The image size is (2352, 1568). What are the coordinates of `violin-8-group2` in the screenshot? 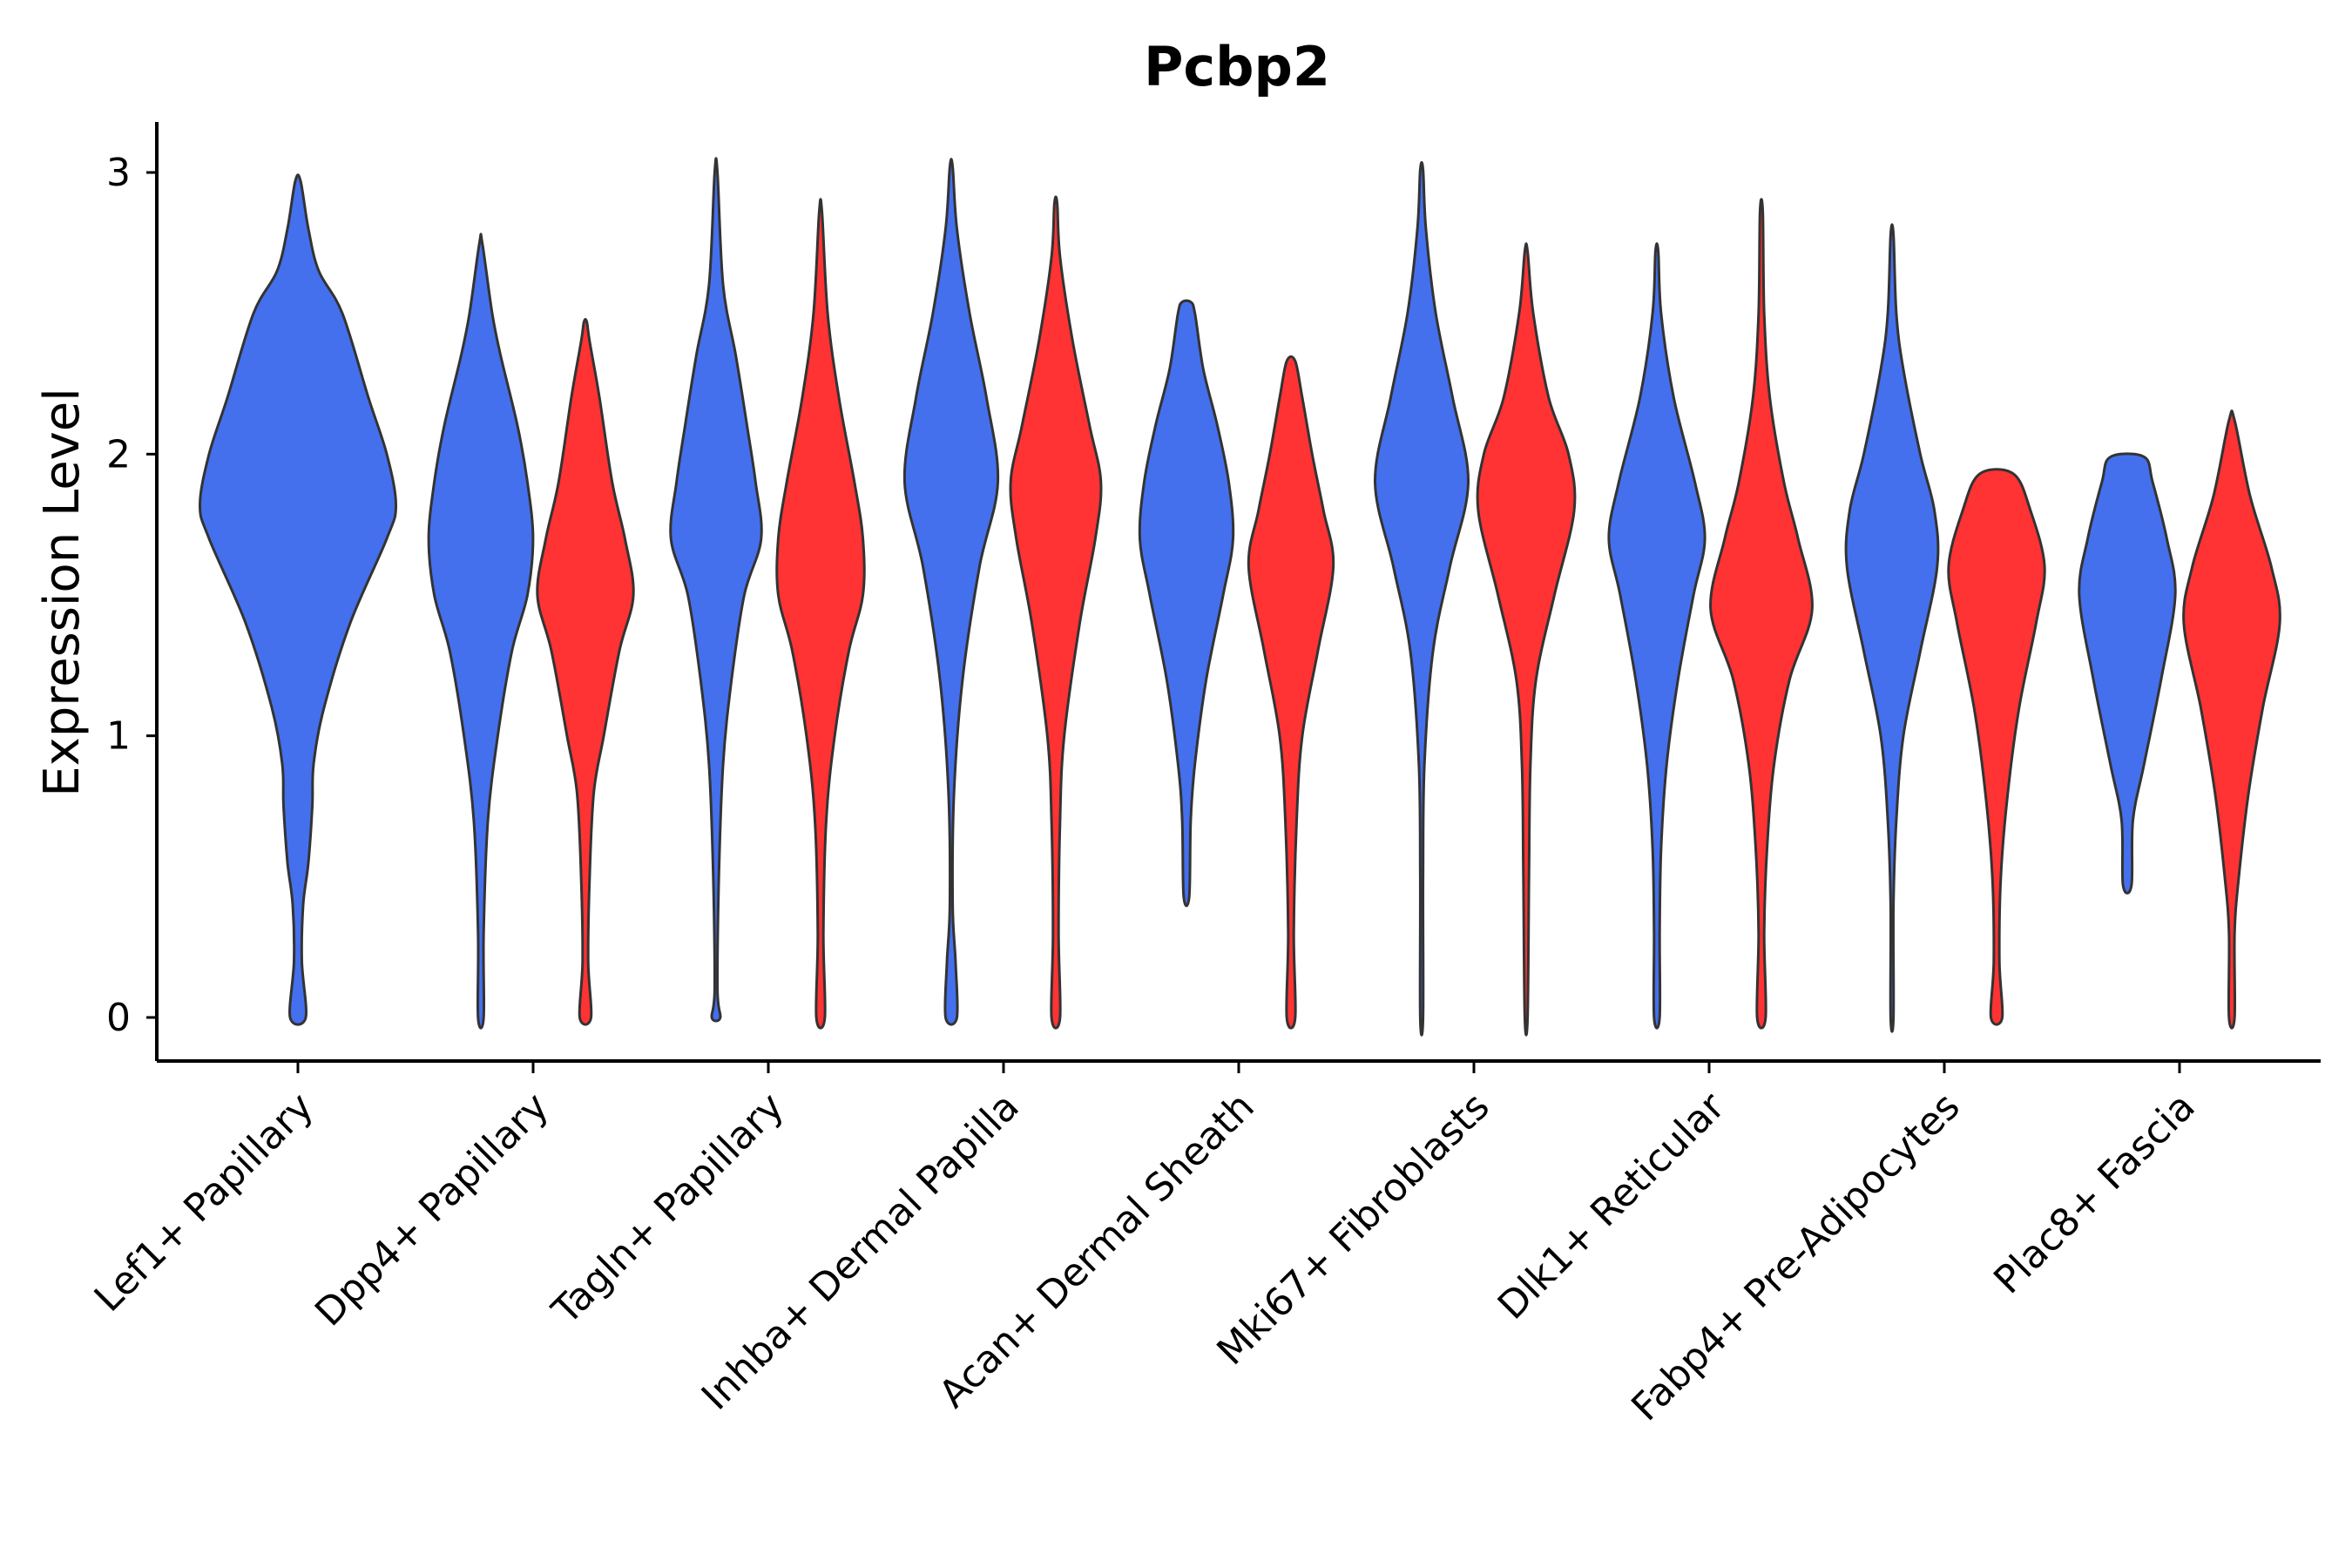 It's located at (1997, 747).